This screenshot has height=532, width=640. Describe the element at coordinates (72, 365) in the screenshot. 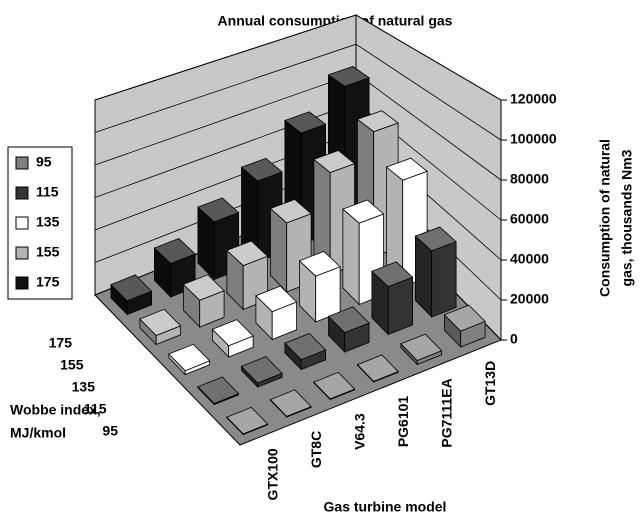

I see `depth-tick-label: 155` at that location.